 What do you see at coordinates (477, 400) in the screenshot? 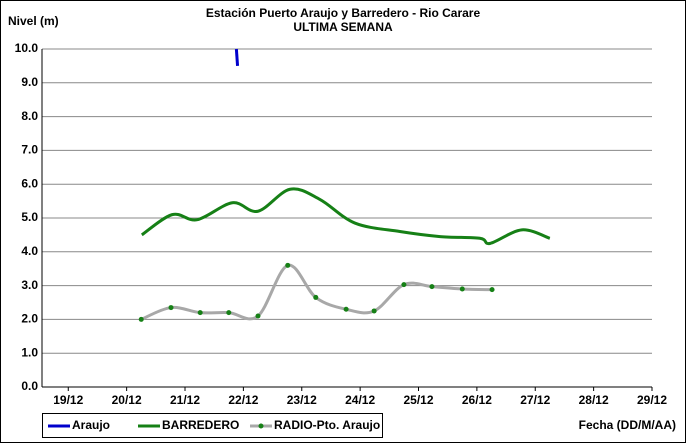
I see `x-tick-label: 26/12` at bounding box center [477, 400].